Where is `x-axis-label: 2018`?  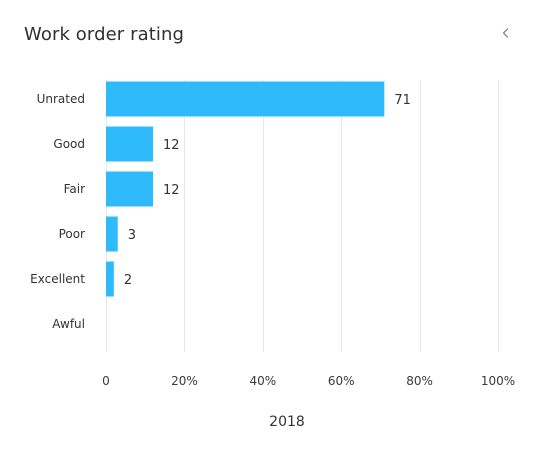 x-axis-label: 2018 is located at coordinates (287, 422).